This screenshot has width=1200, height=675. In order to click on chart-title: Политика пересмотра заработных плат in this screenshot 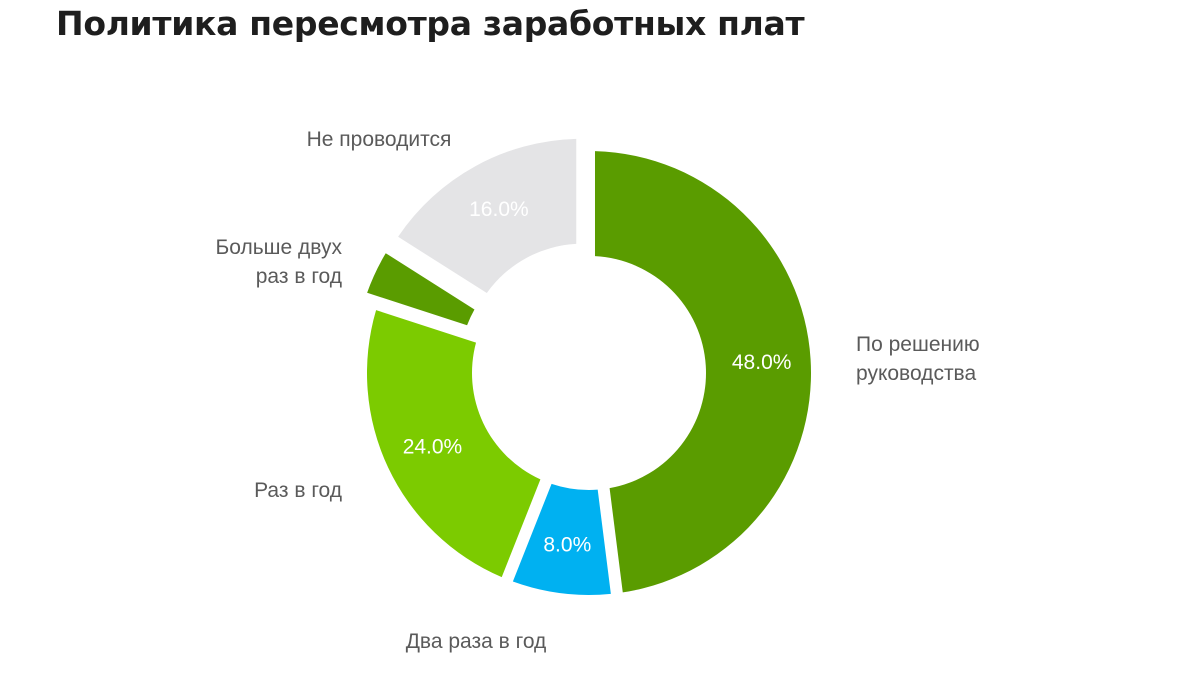, I will do `click(430, 23)`.